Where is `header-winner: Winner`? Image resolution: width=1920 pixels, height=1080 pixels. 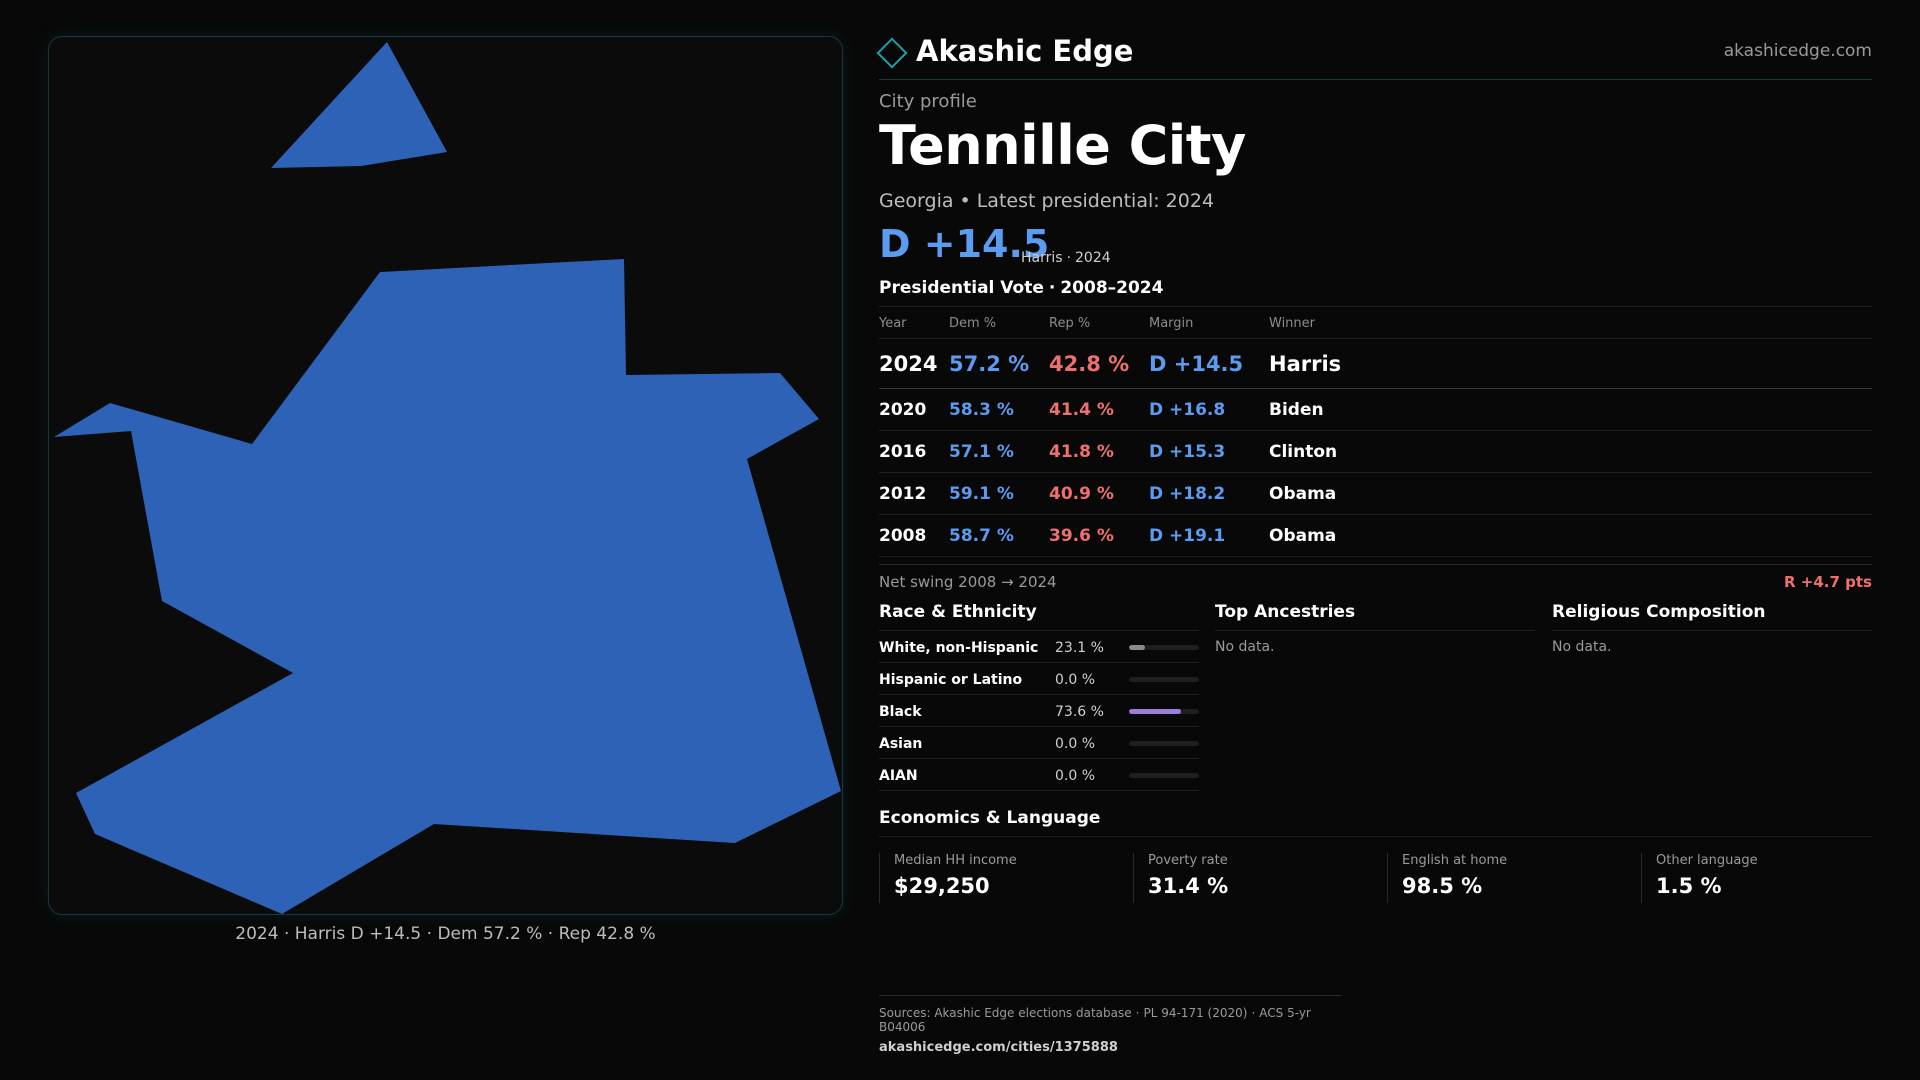
header-winner: Winner is located at coordinates (1292, 323).